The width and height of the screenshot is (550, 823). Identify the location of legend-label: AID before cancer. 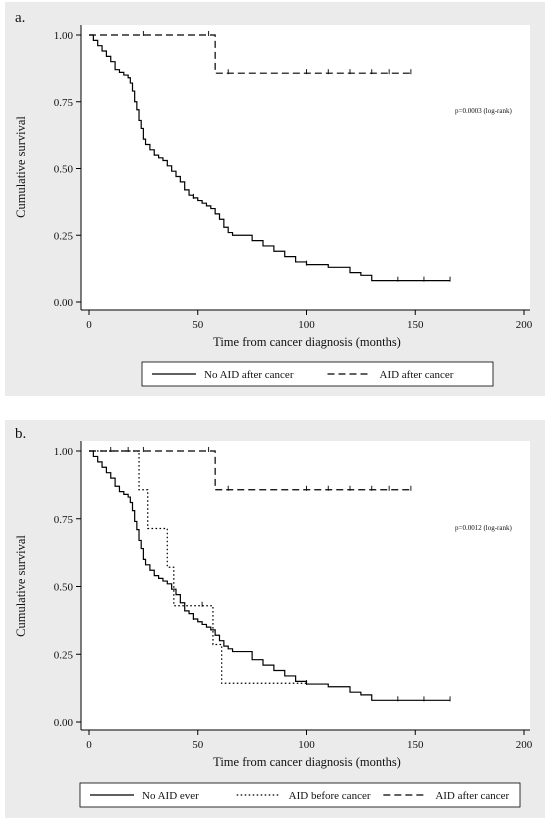
(330, 796).